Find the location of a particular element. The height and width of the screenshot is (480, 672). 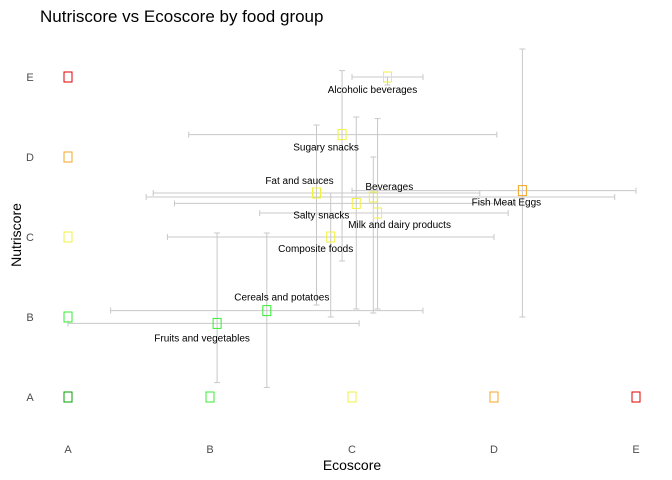

point-label: Beverages is located at coordinates (389, 187).